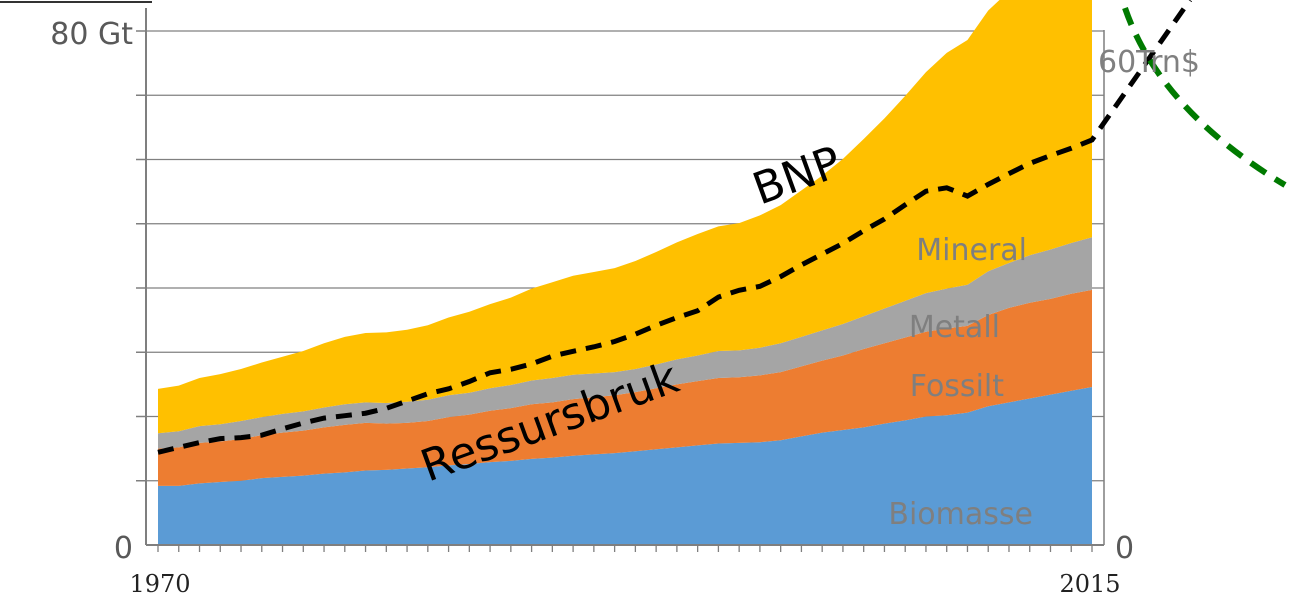  I want to click on x-ticks, so click(625, 548).